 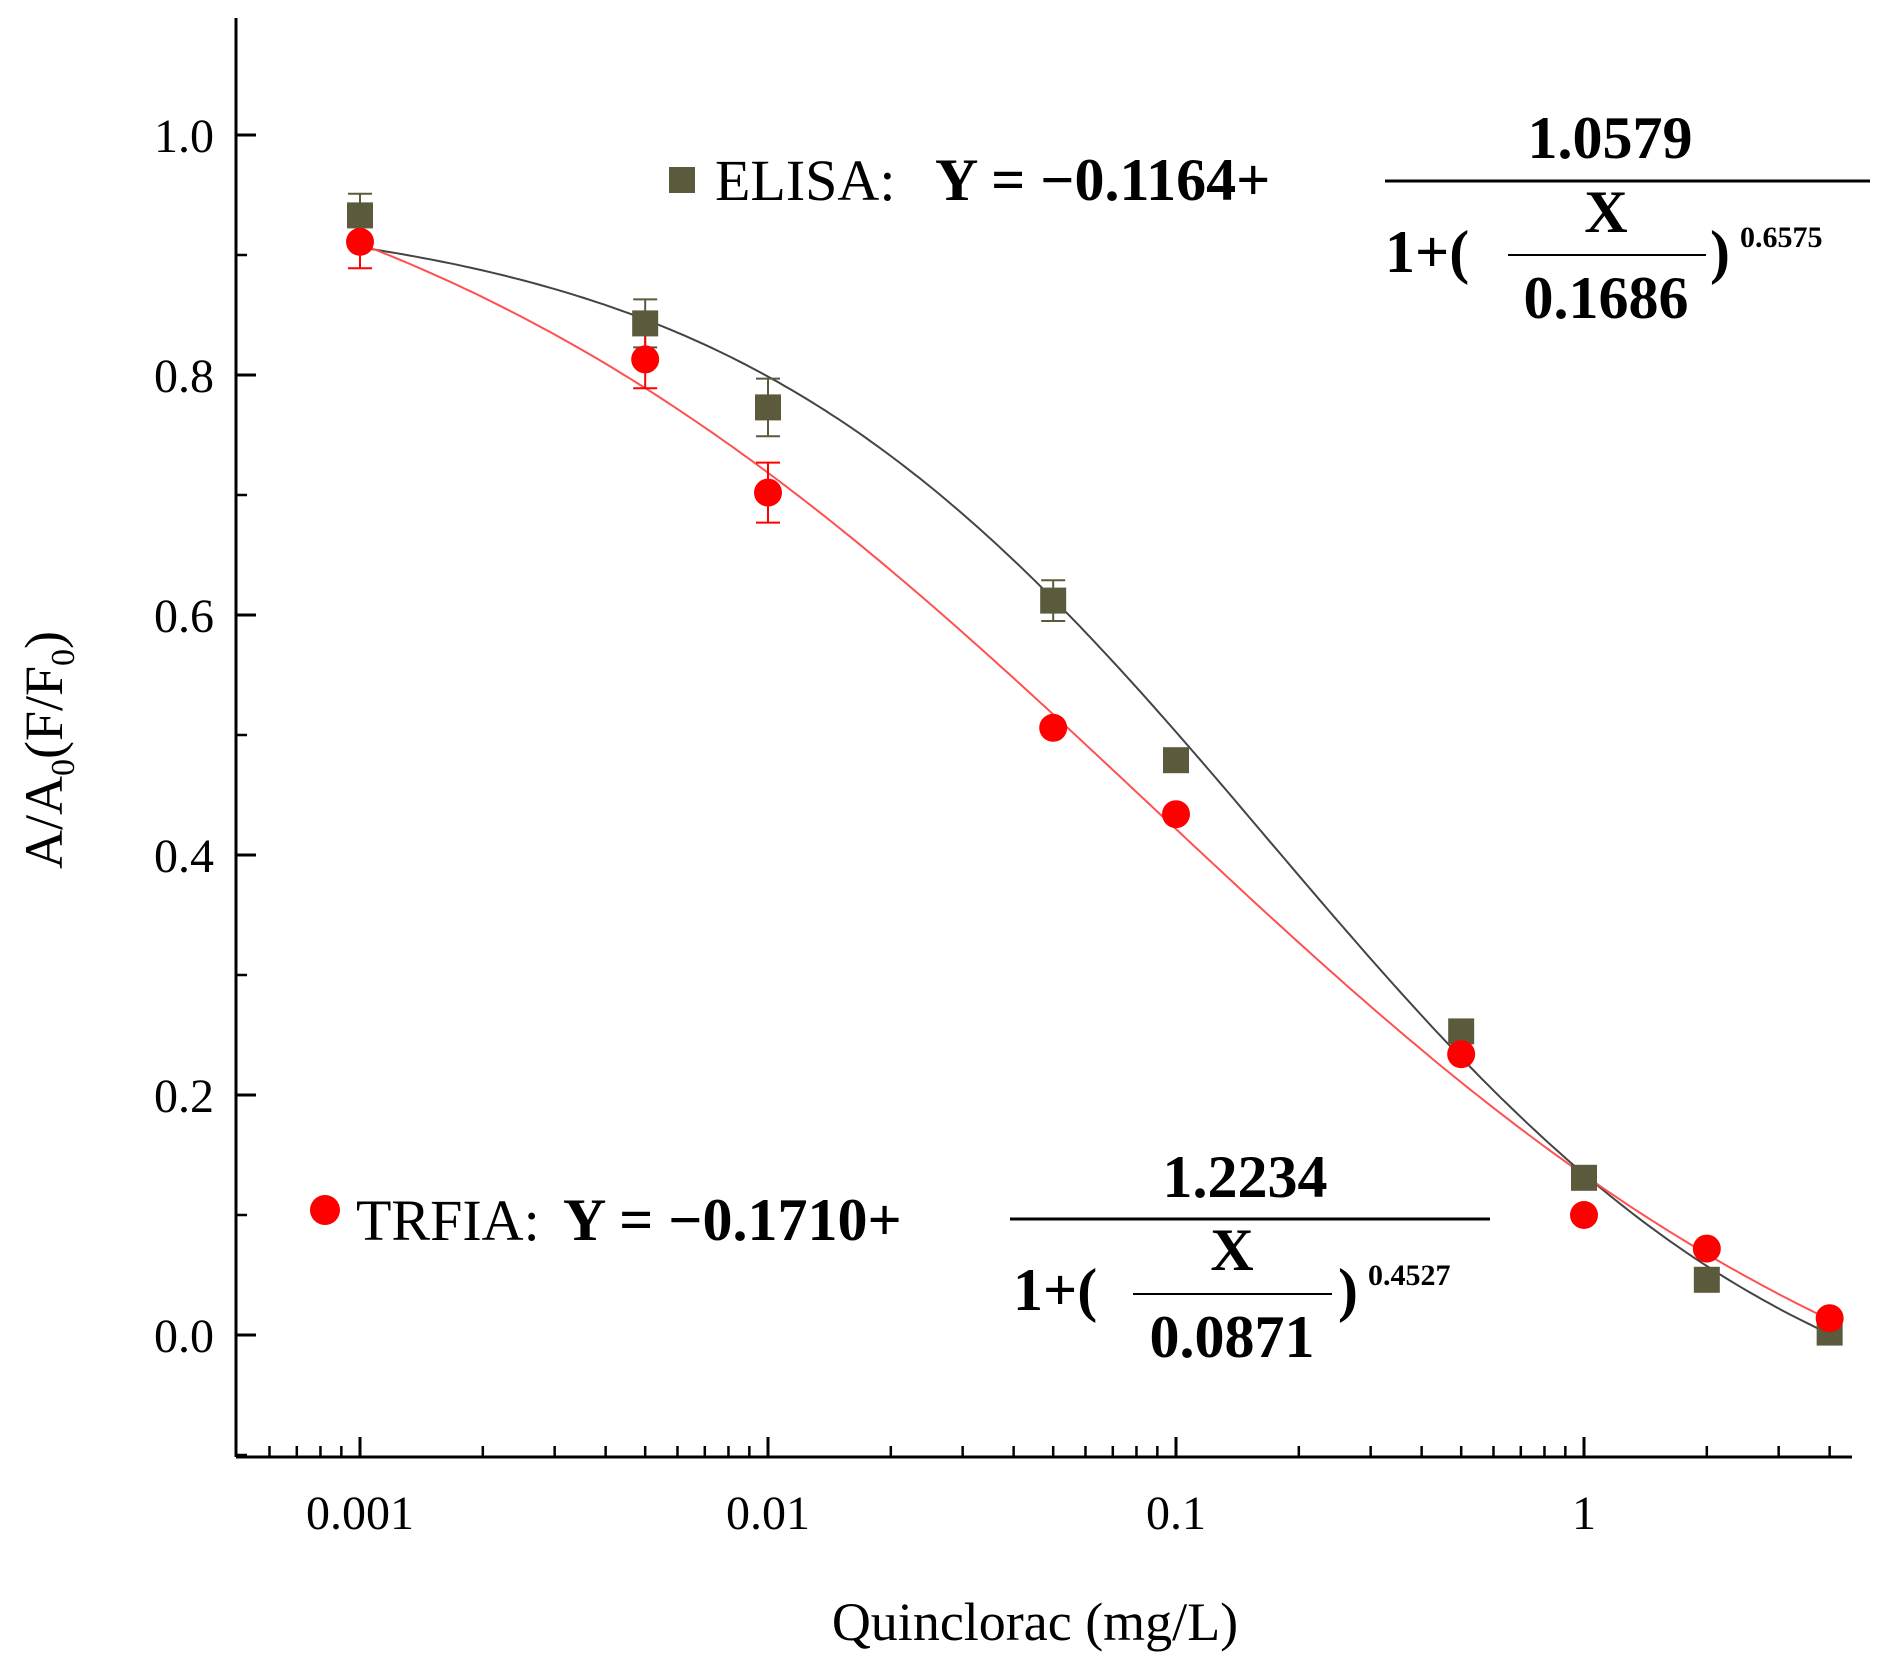 I want to click on trfia-legend-label: TRFIA:, so click(x=448, y=1220).